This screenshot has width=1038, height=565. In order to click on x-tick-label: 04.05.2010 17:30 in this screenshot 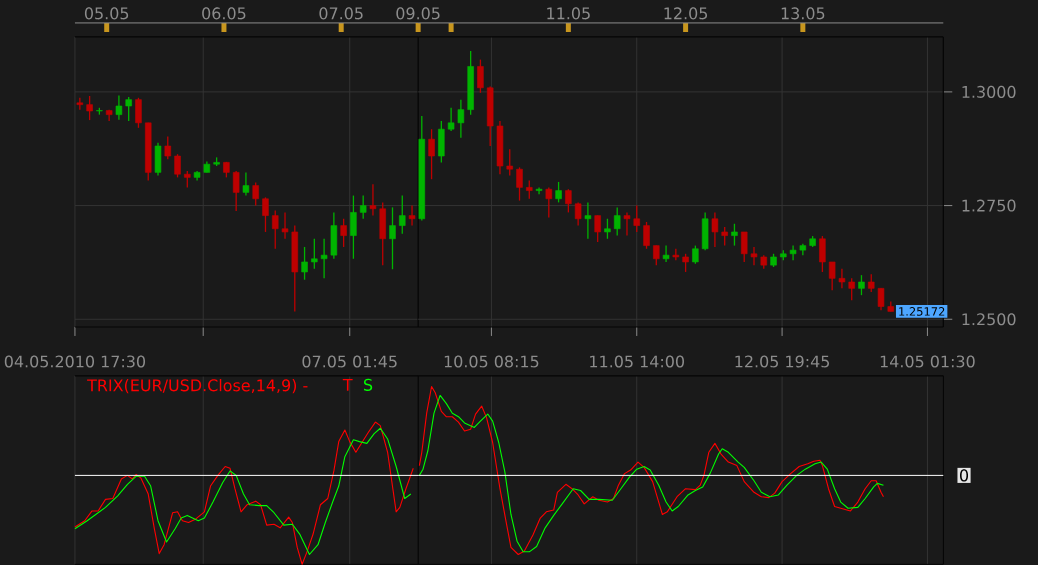, I will do `click(75, 361)`.